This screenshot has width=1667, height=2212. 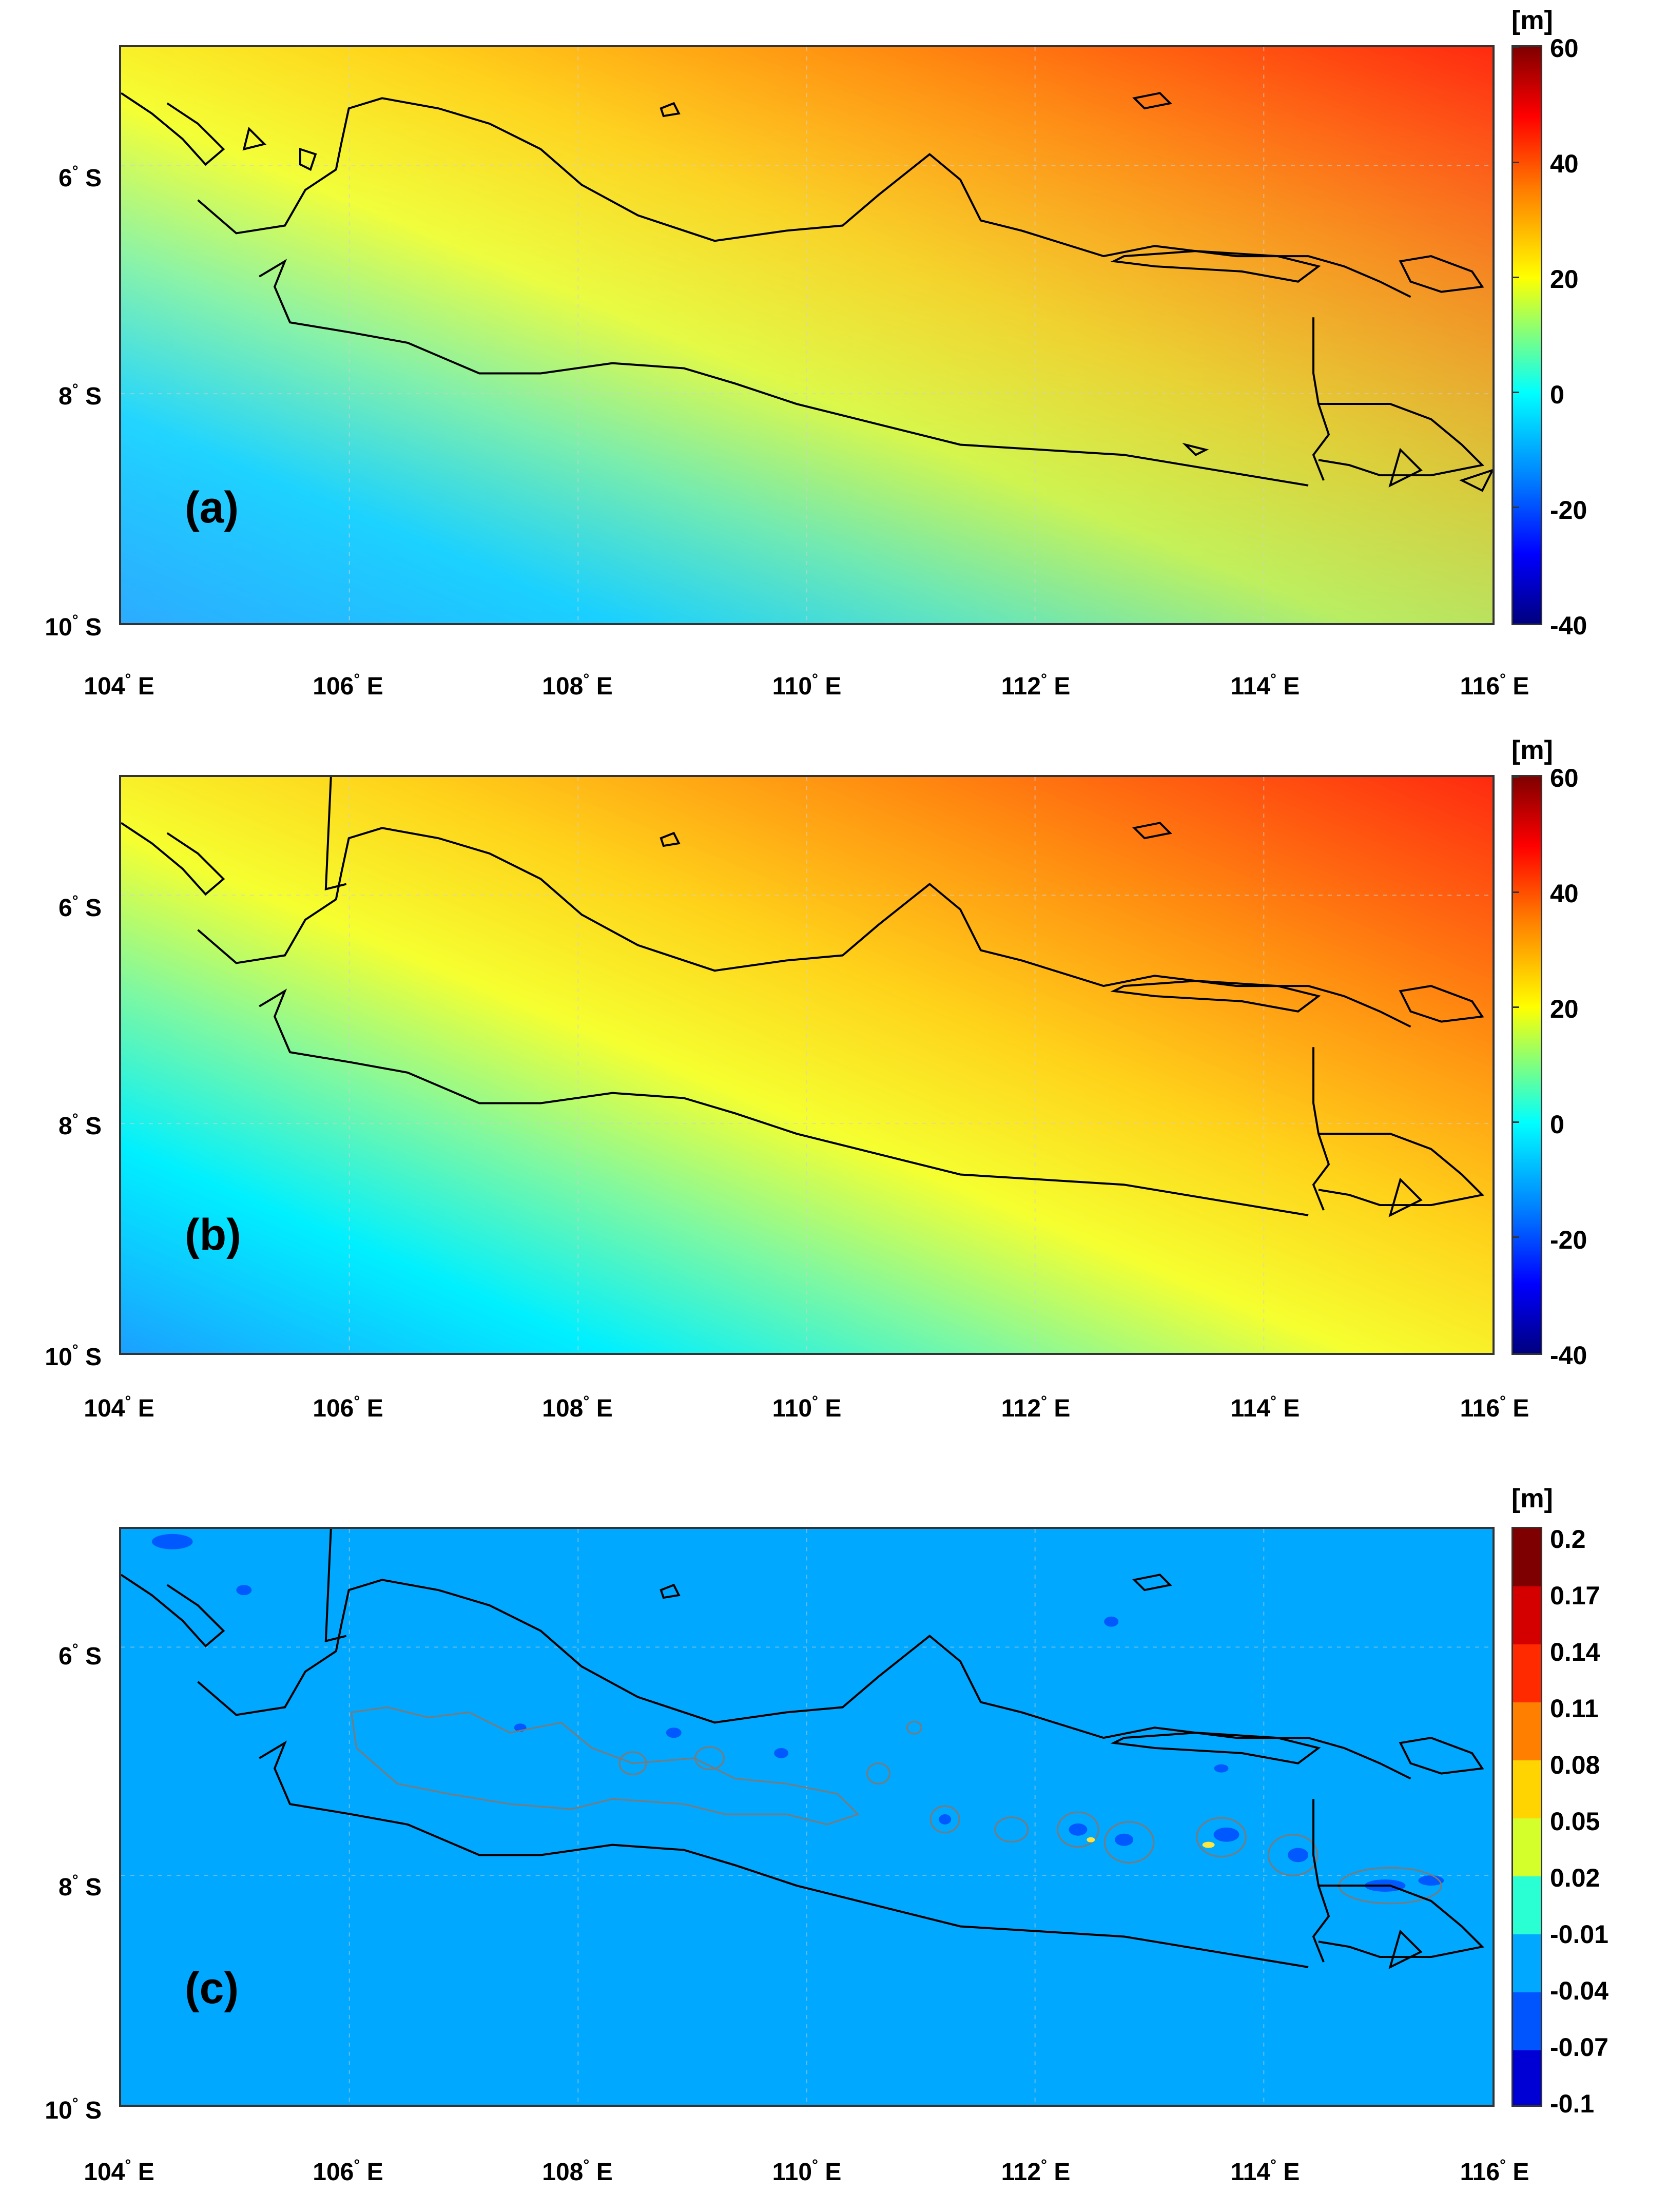 I want to click on colorbar-unit-b: [m], so click(x=1532, y=750).